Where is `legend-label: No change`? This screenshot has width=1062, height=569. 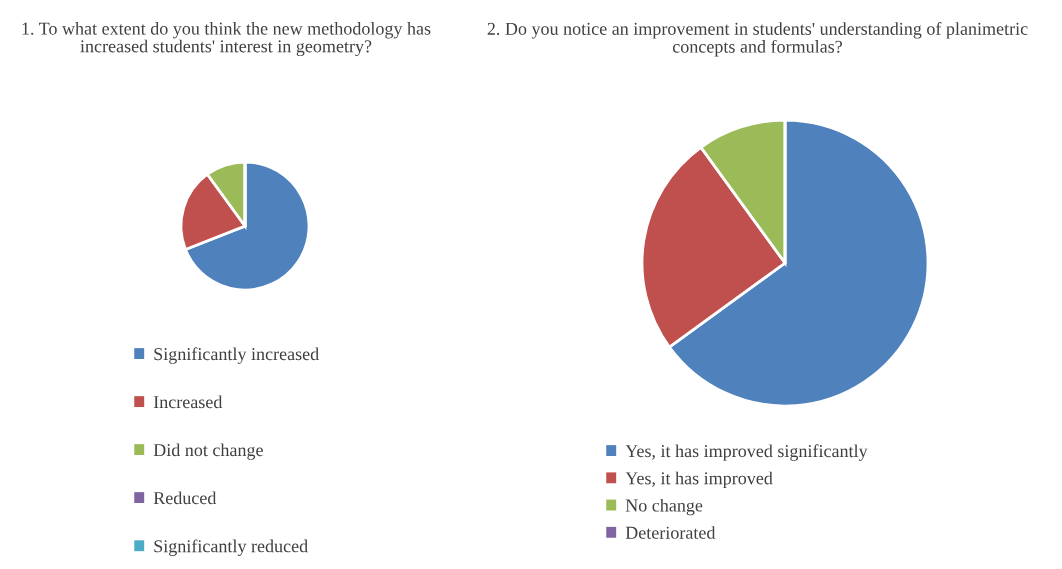 legend-label: No change is located at coordinates (664, 507).